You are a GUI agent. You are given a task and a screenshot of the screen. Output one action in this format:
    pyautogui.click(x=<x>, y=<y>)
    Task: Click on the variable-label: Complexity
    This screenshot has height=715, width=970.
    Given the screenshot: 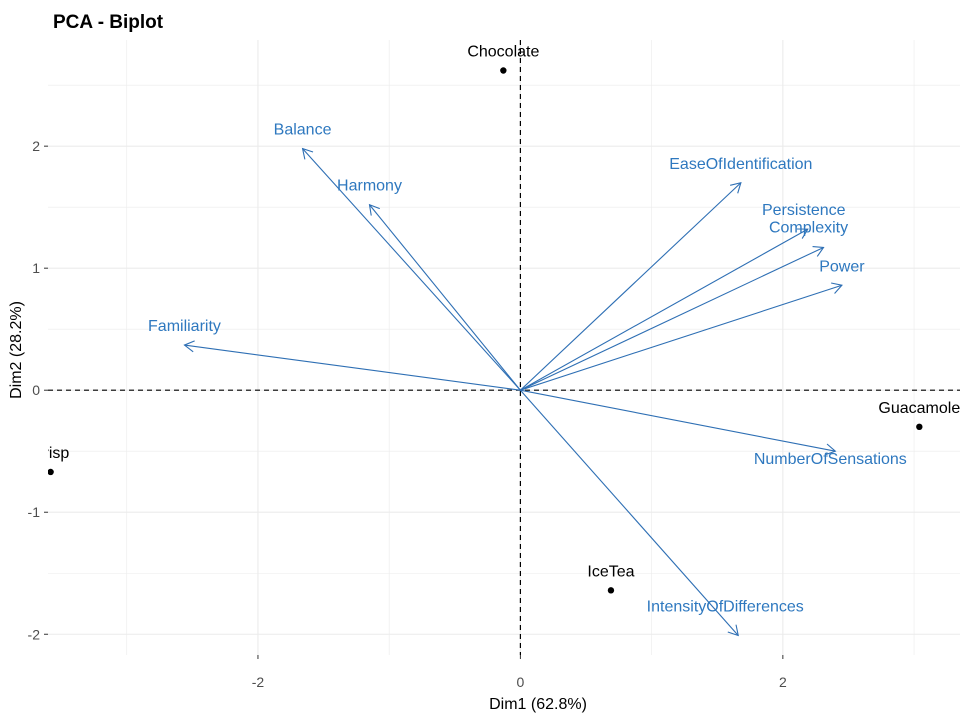 What is the action you would take?
    pyautogui.click(x=808, y=227)
    